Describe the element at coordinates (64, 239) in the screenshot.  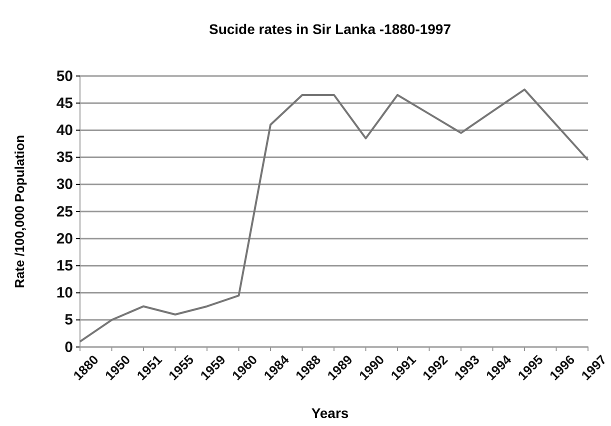
I see `y-tick-label: 20` at that location.